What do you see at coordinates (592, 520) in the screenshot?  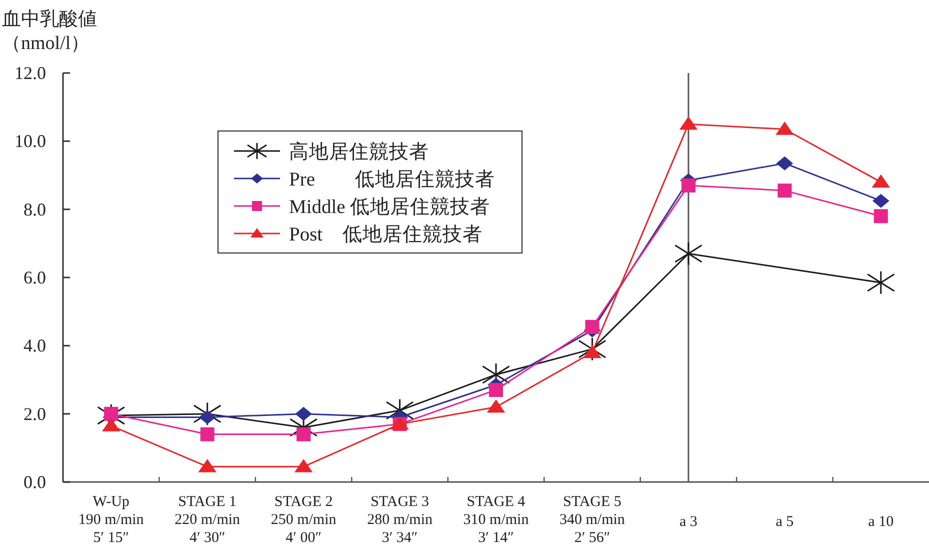 I see `xtick: STAGE 5 340 m/min 2′ 56″` at bounding box center [592, 520].